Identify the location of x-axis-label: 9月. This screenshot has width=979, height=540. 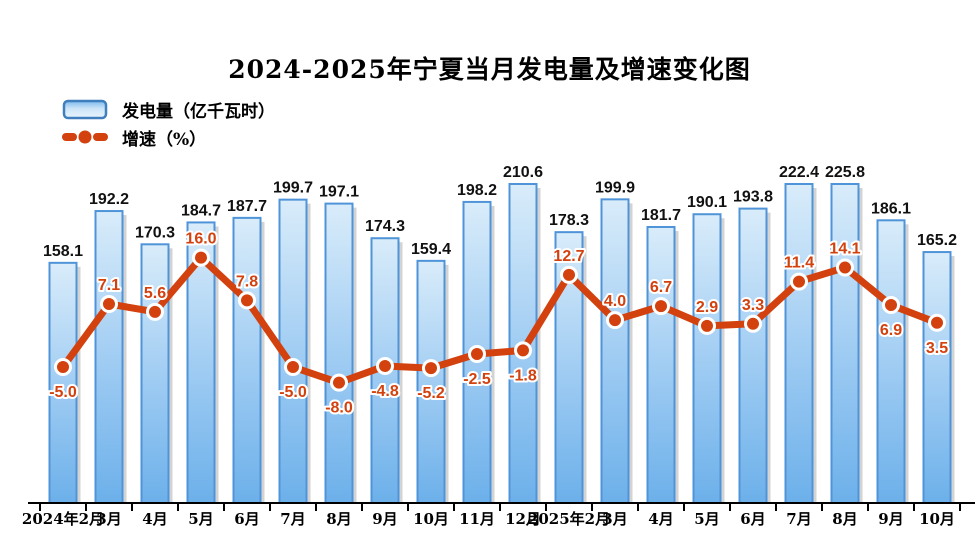
(384, 519).